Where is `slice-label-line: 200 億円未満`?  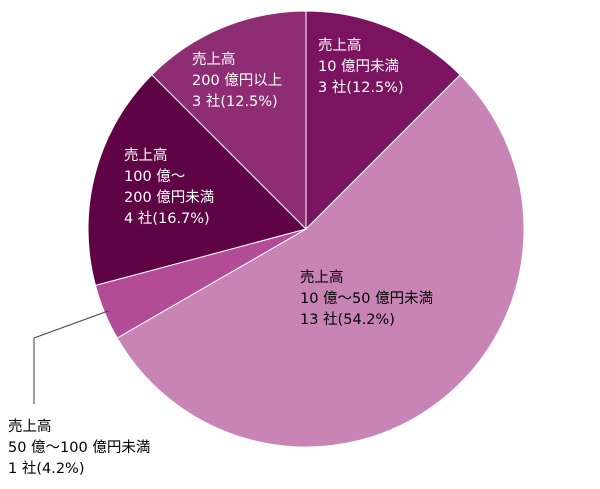
slice-label-line: 200 億円未満 is located at coordinates (169, 197).